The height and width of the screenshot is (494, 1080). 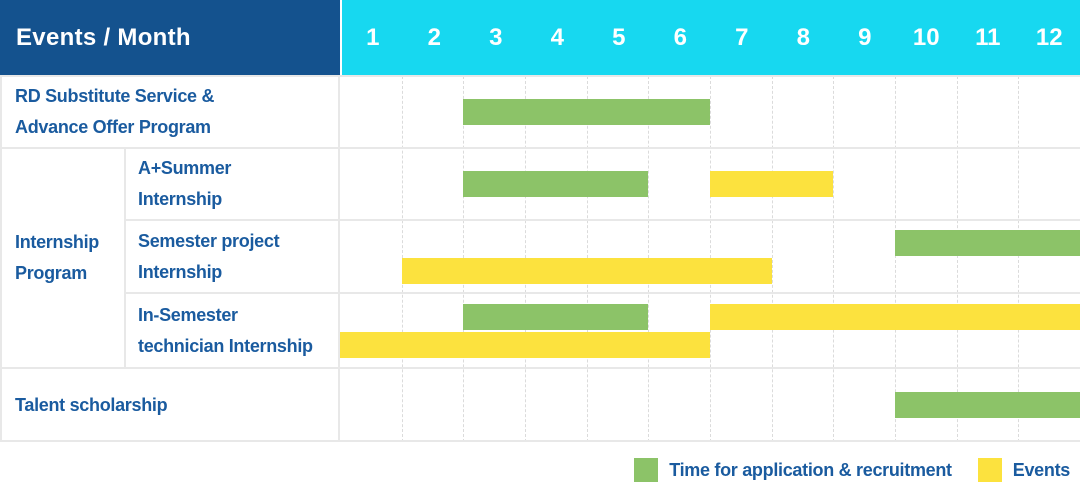 I want to click on legend-label-events: Events, so click(x=1041, y=469).